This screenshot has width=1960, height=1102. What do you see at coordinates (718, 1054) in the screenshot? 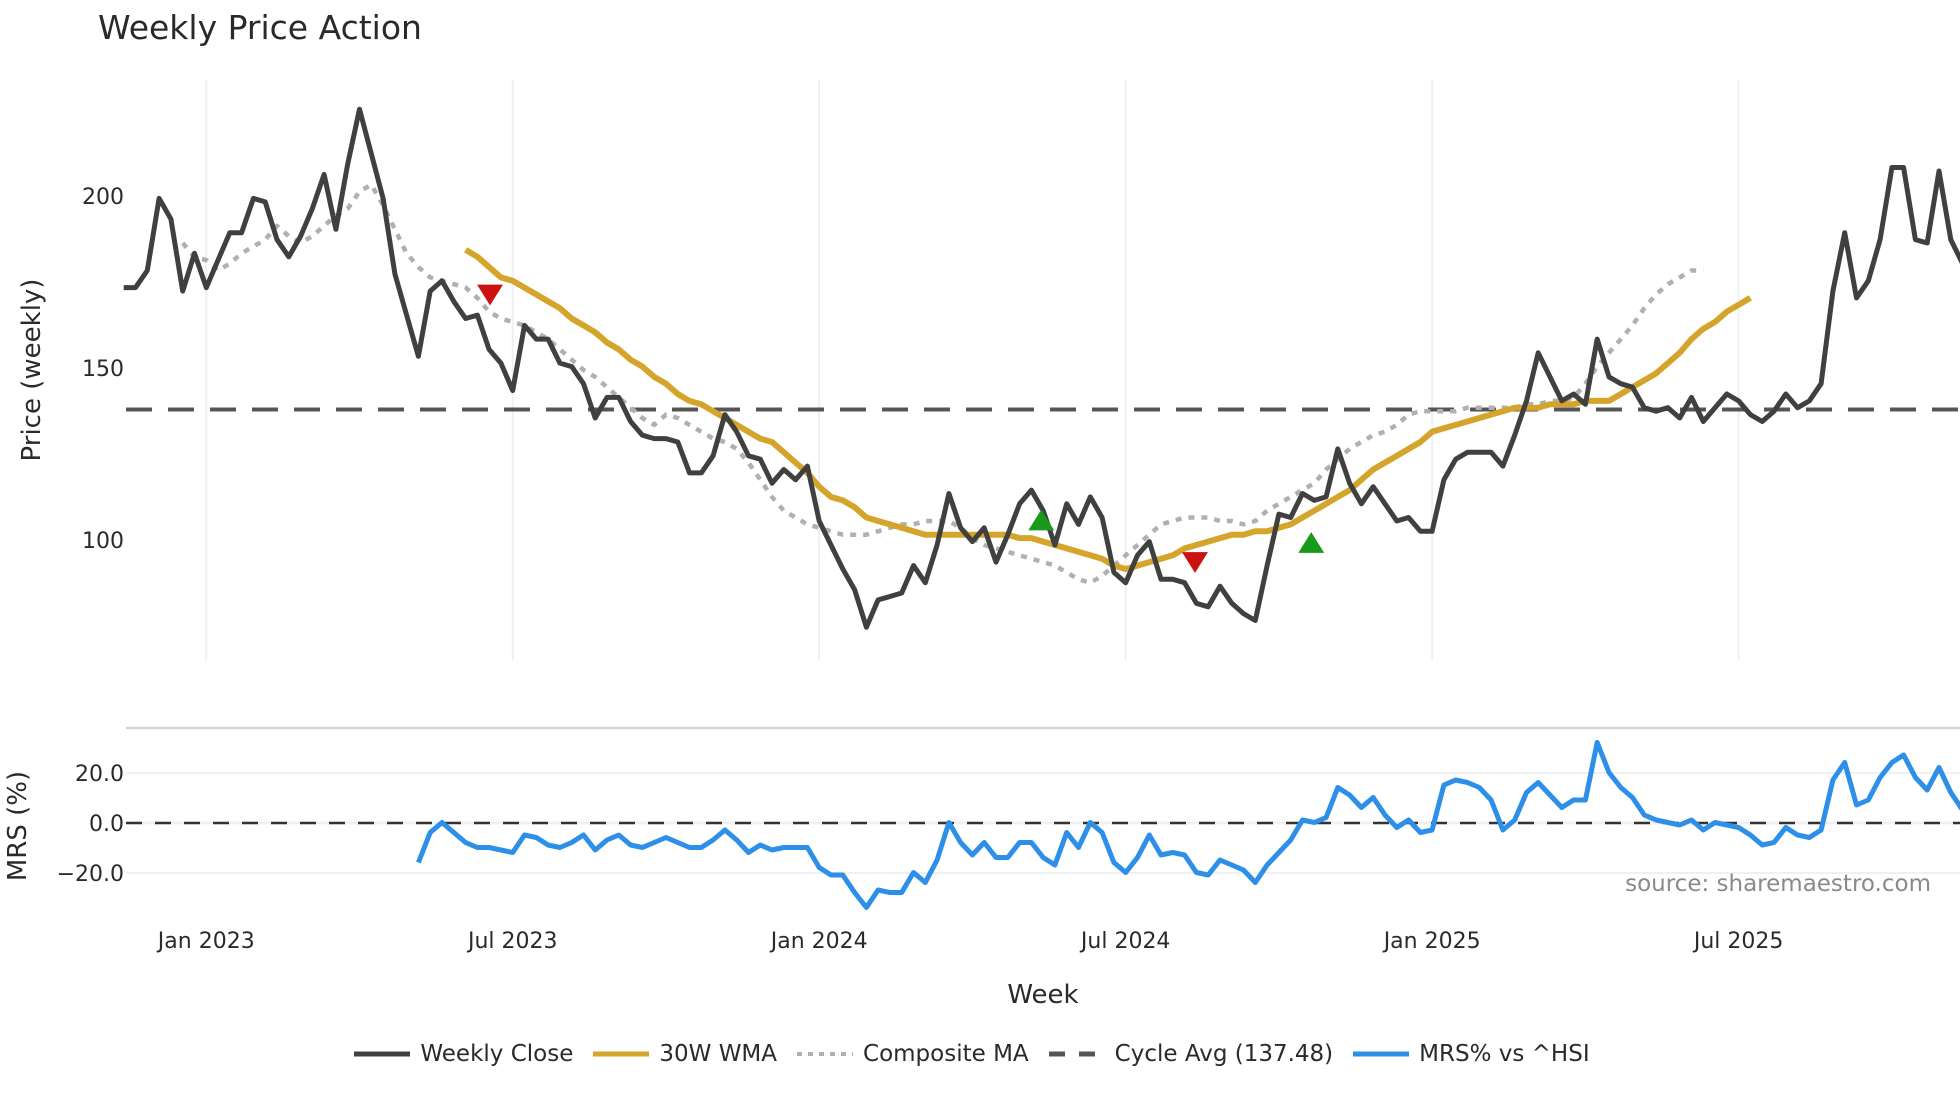
I see `legend-label: 30W WMA` at bounding box center [718, 1054].